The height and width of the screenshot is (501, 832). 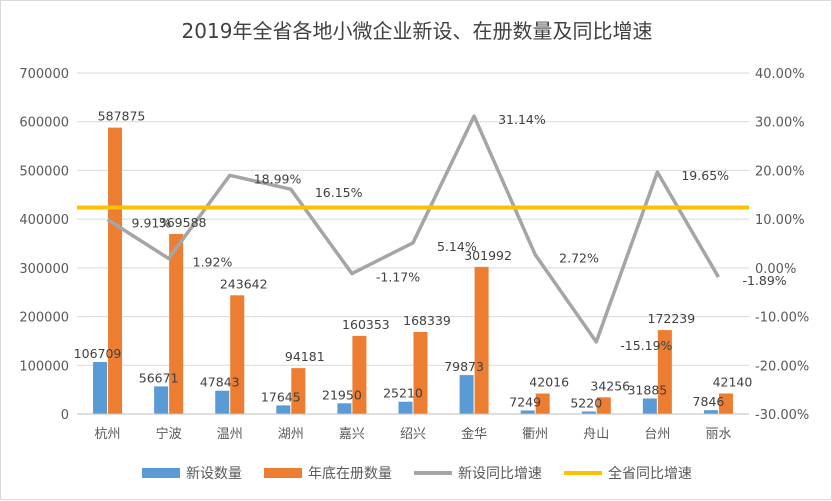 What do you see at coordinates (98, 353) in the screenshot?
I see `data-label-new: 106709` at bounding box center [98, 353].